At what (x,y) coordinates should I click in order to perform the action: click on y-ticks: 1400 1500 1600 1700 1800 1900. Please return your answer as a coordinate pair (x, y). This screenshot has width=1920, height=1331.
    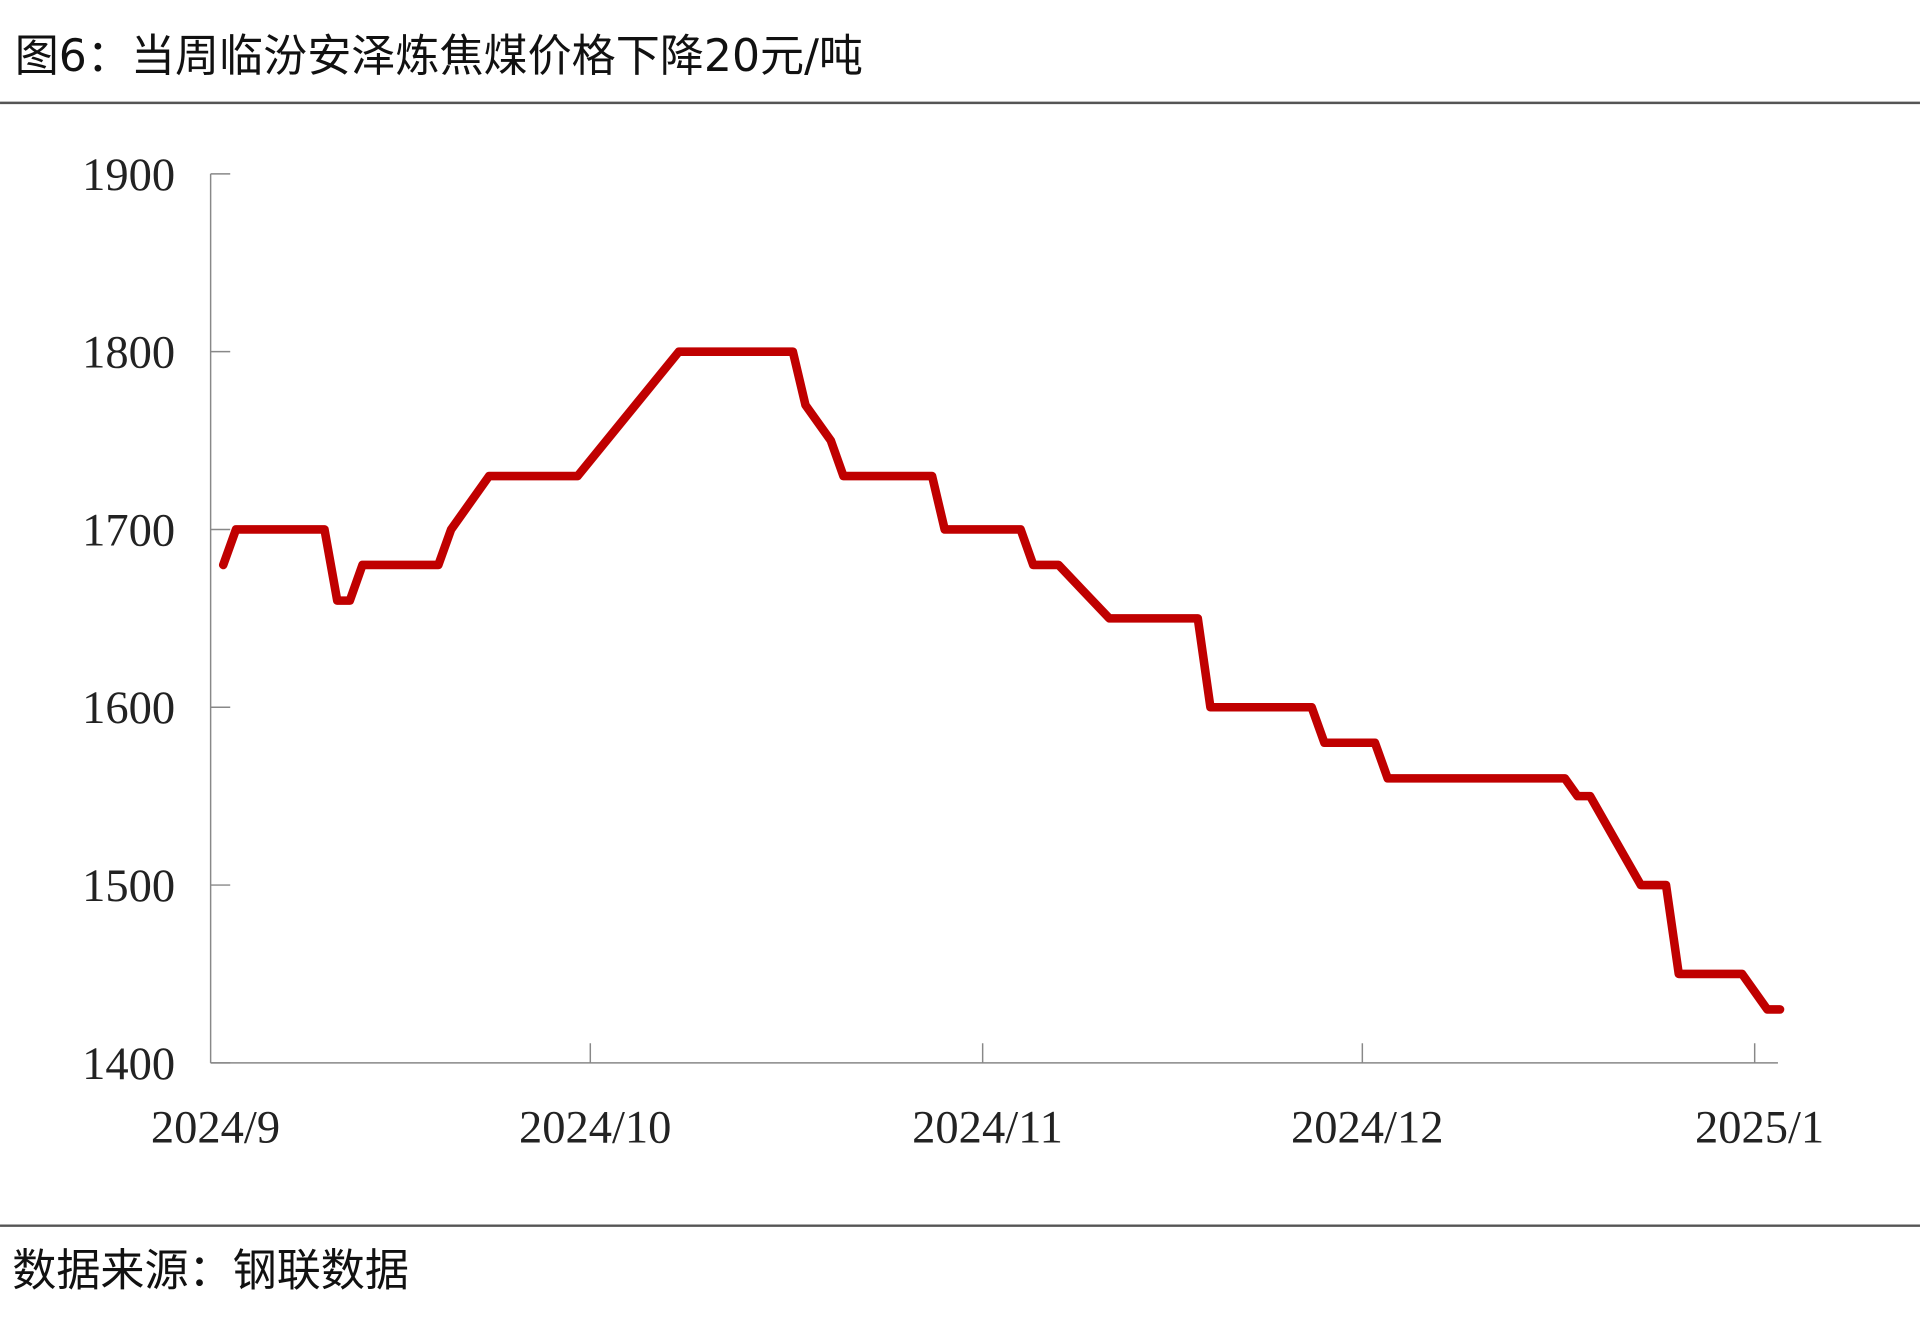
    Looking at the image, I should click on (156, 620).